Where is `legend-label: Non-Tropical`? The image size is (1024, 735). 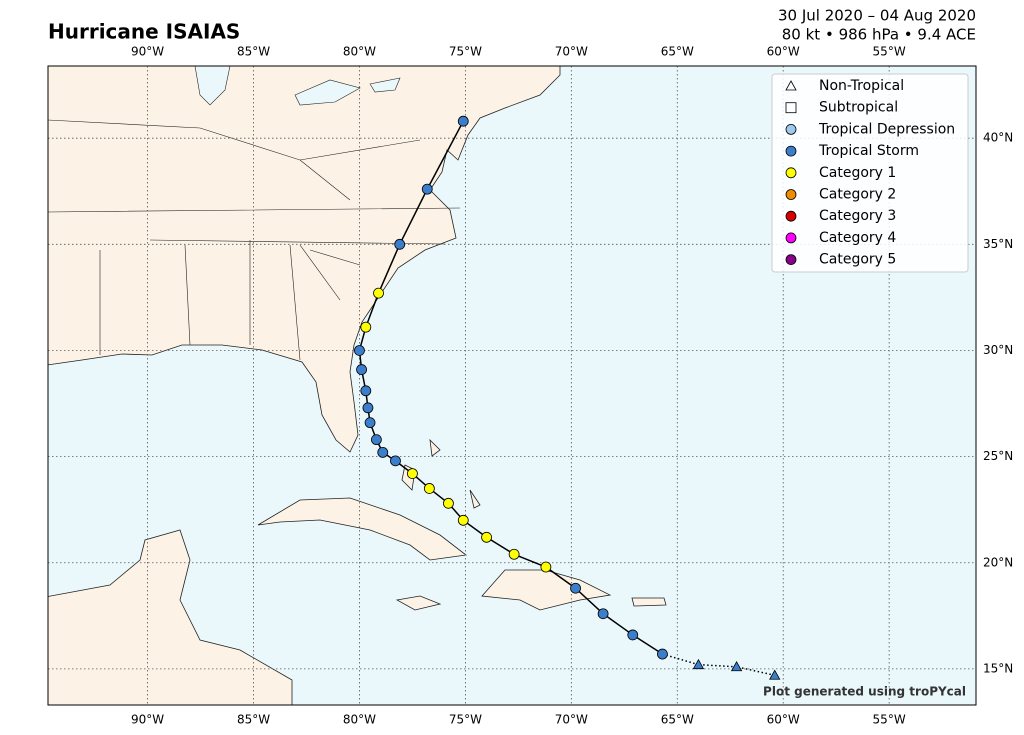
legend-label: Non-Tropical is located at coordinates (861, 86).